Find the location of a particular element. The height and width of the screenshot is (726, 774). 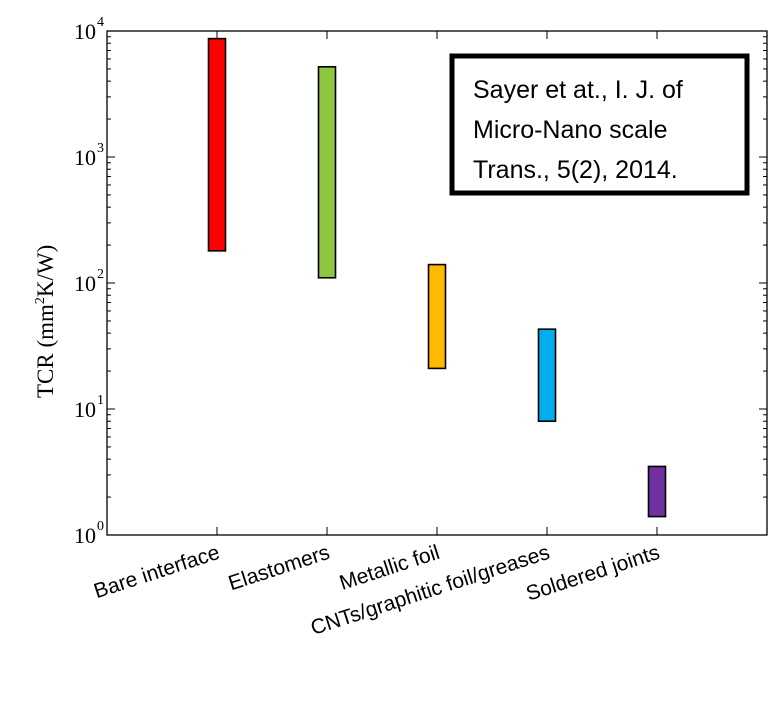

y-axis-label-prefix: TCR (mm is located at coordinates (45, 351).